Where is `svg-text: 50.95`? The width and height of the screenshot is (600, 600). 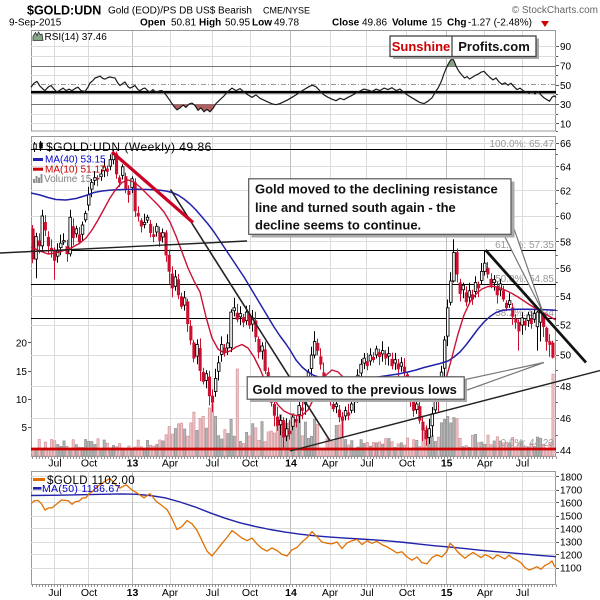
svg-text: 50.95 is located at coordinates (237, 23).